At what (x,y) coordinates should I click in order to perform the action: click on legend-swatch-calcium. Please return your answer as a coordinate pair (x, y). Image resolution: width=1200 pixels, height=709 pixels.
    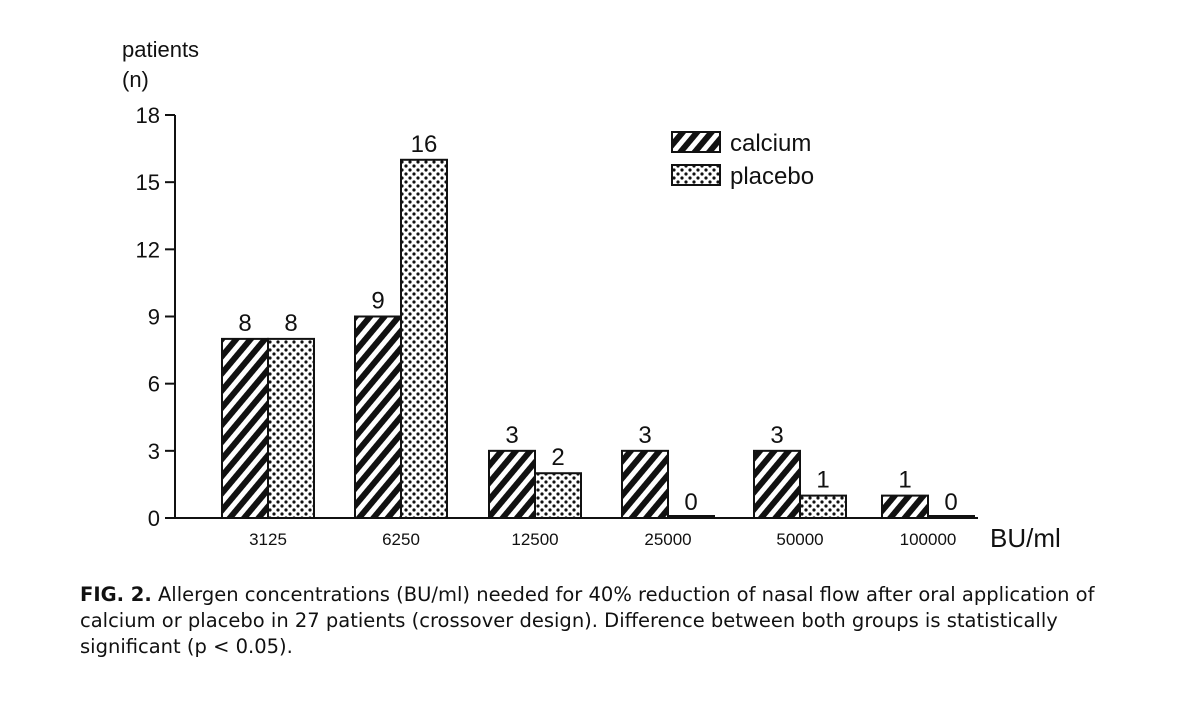
    Looking at the image, I should click on (696, 142).